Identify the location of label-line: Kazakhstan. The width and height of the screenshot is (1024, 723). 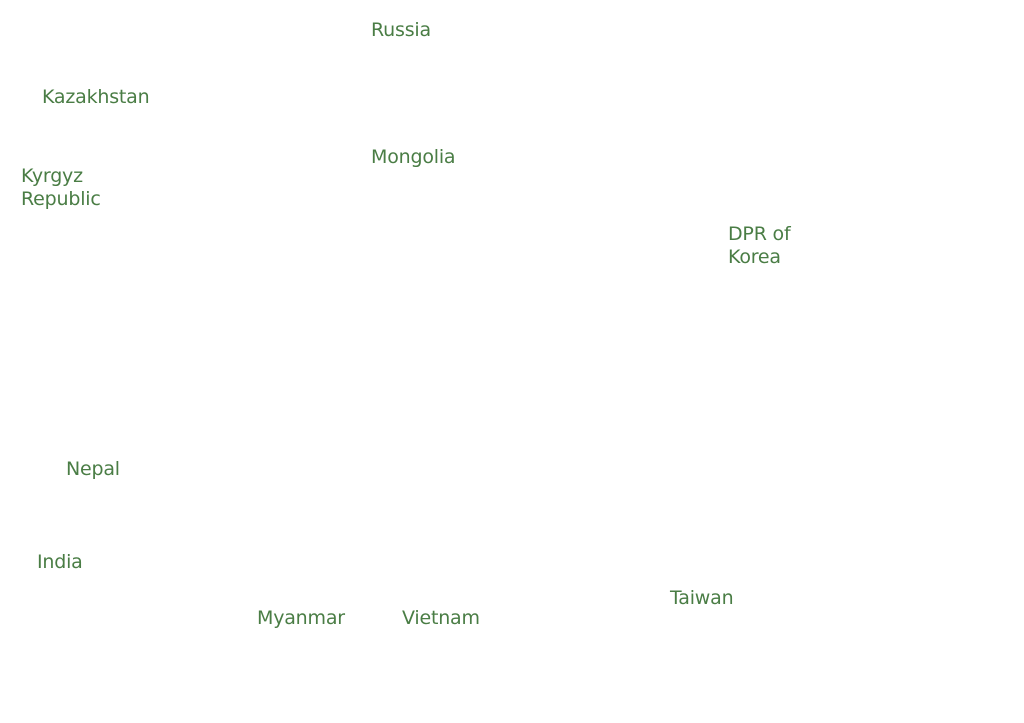
(96, 97).